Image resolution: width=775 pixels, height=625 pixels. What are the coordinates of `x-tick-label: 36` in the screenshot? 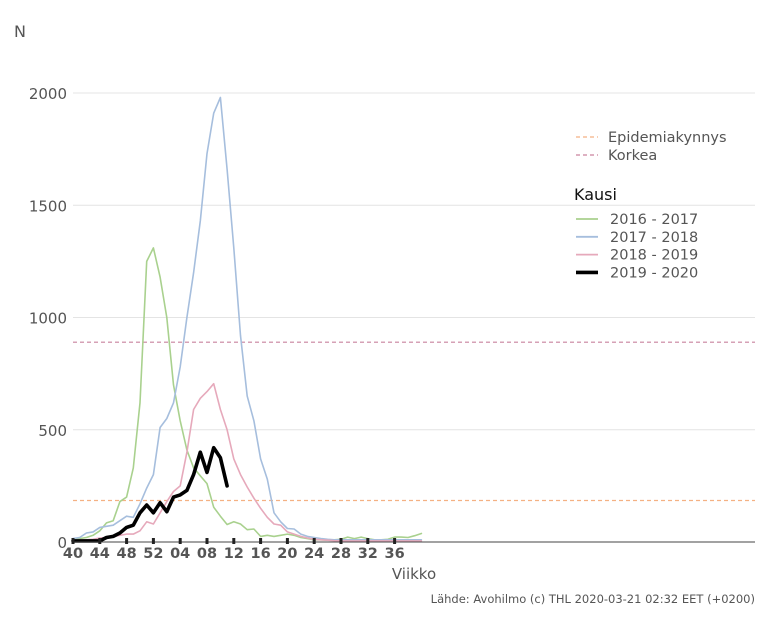 It's located at (395, 554).